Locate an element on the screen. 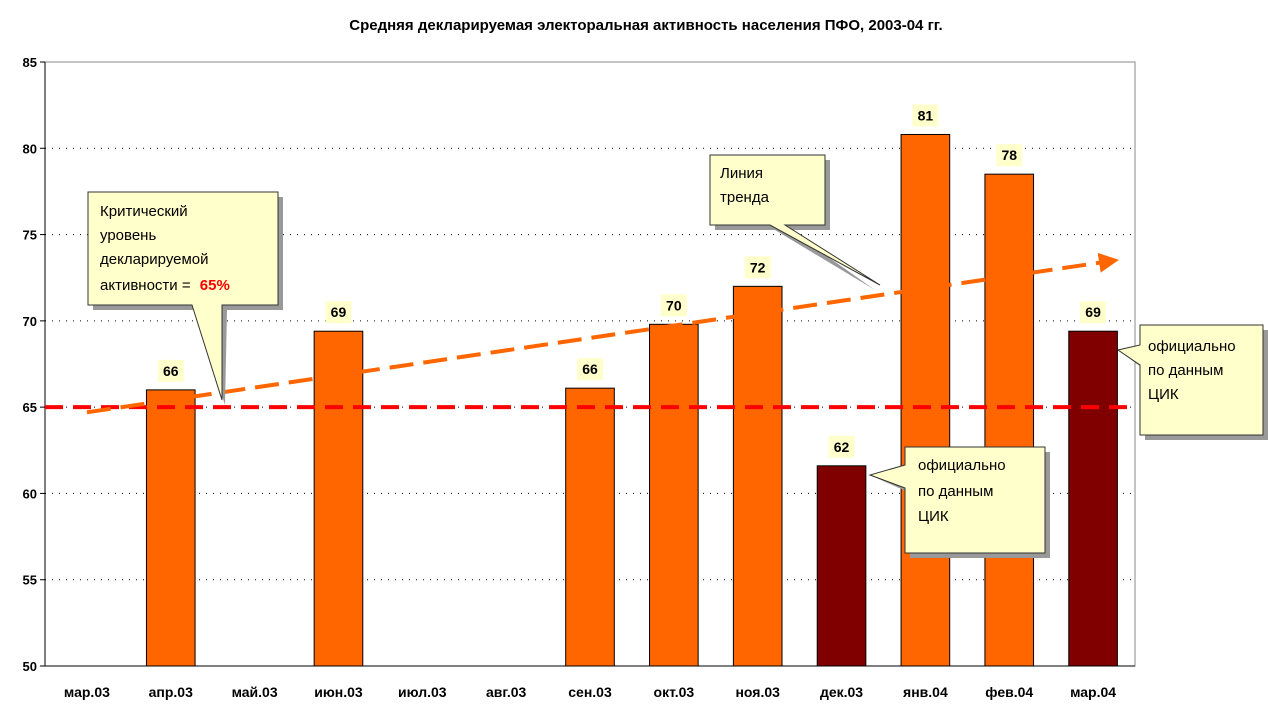  value-label: 78 is located at coordinates (1009, 155).